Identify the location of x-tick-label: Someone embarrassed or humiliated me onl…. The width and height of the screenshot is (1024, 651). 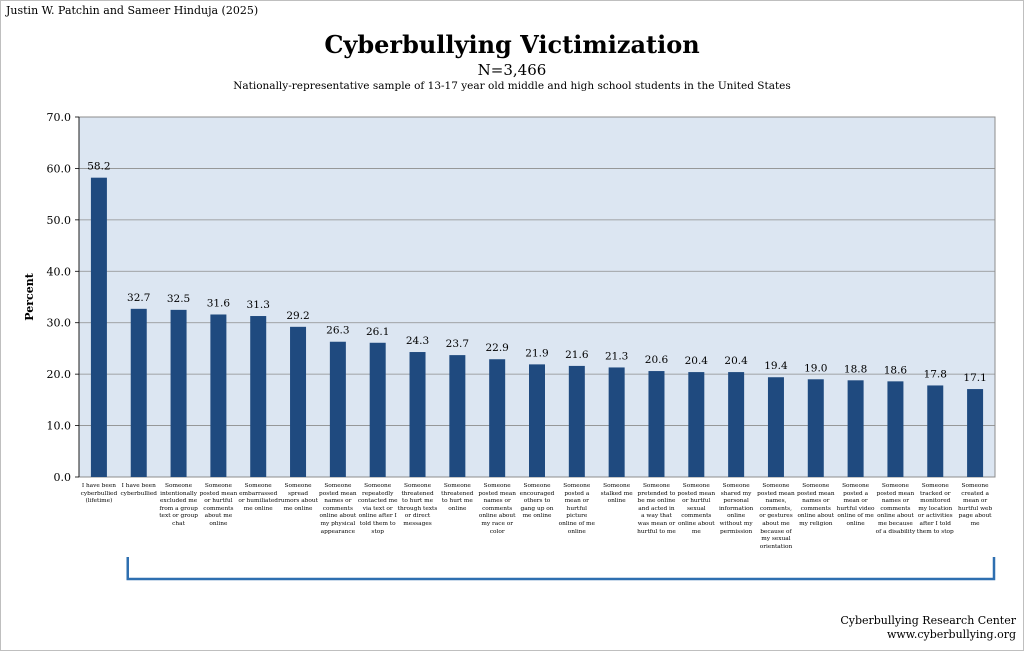
(258, 497).